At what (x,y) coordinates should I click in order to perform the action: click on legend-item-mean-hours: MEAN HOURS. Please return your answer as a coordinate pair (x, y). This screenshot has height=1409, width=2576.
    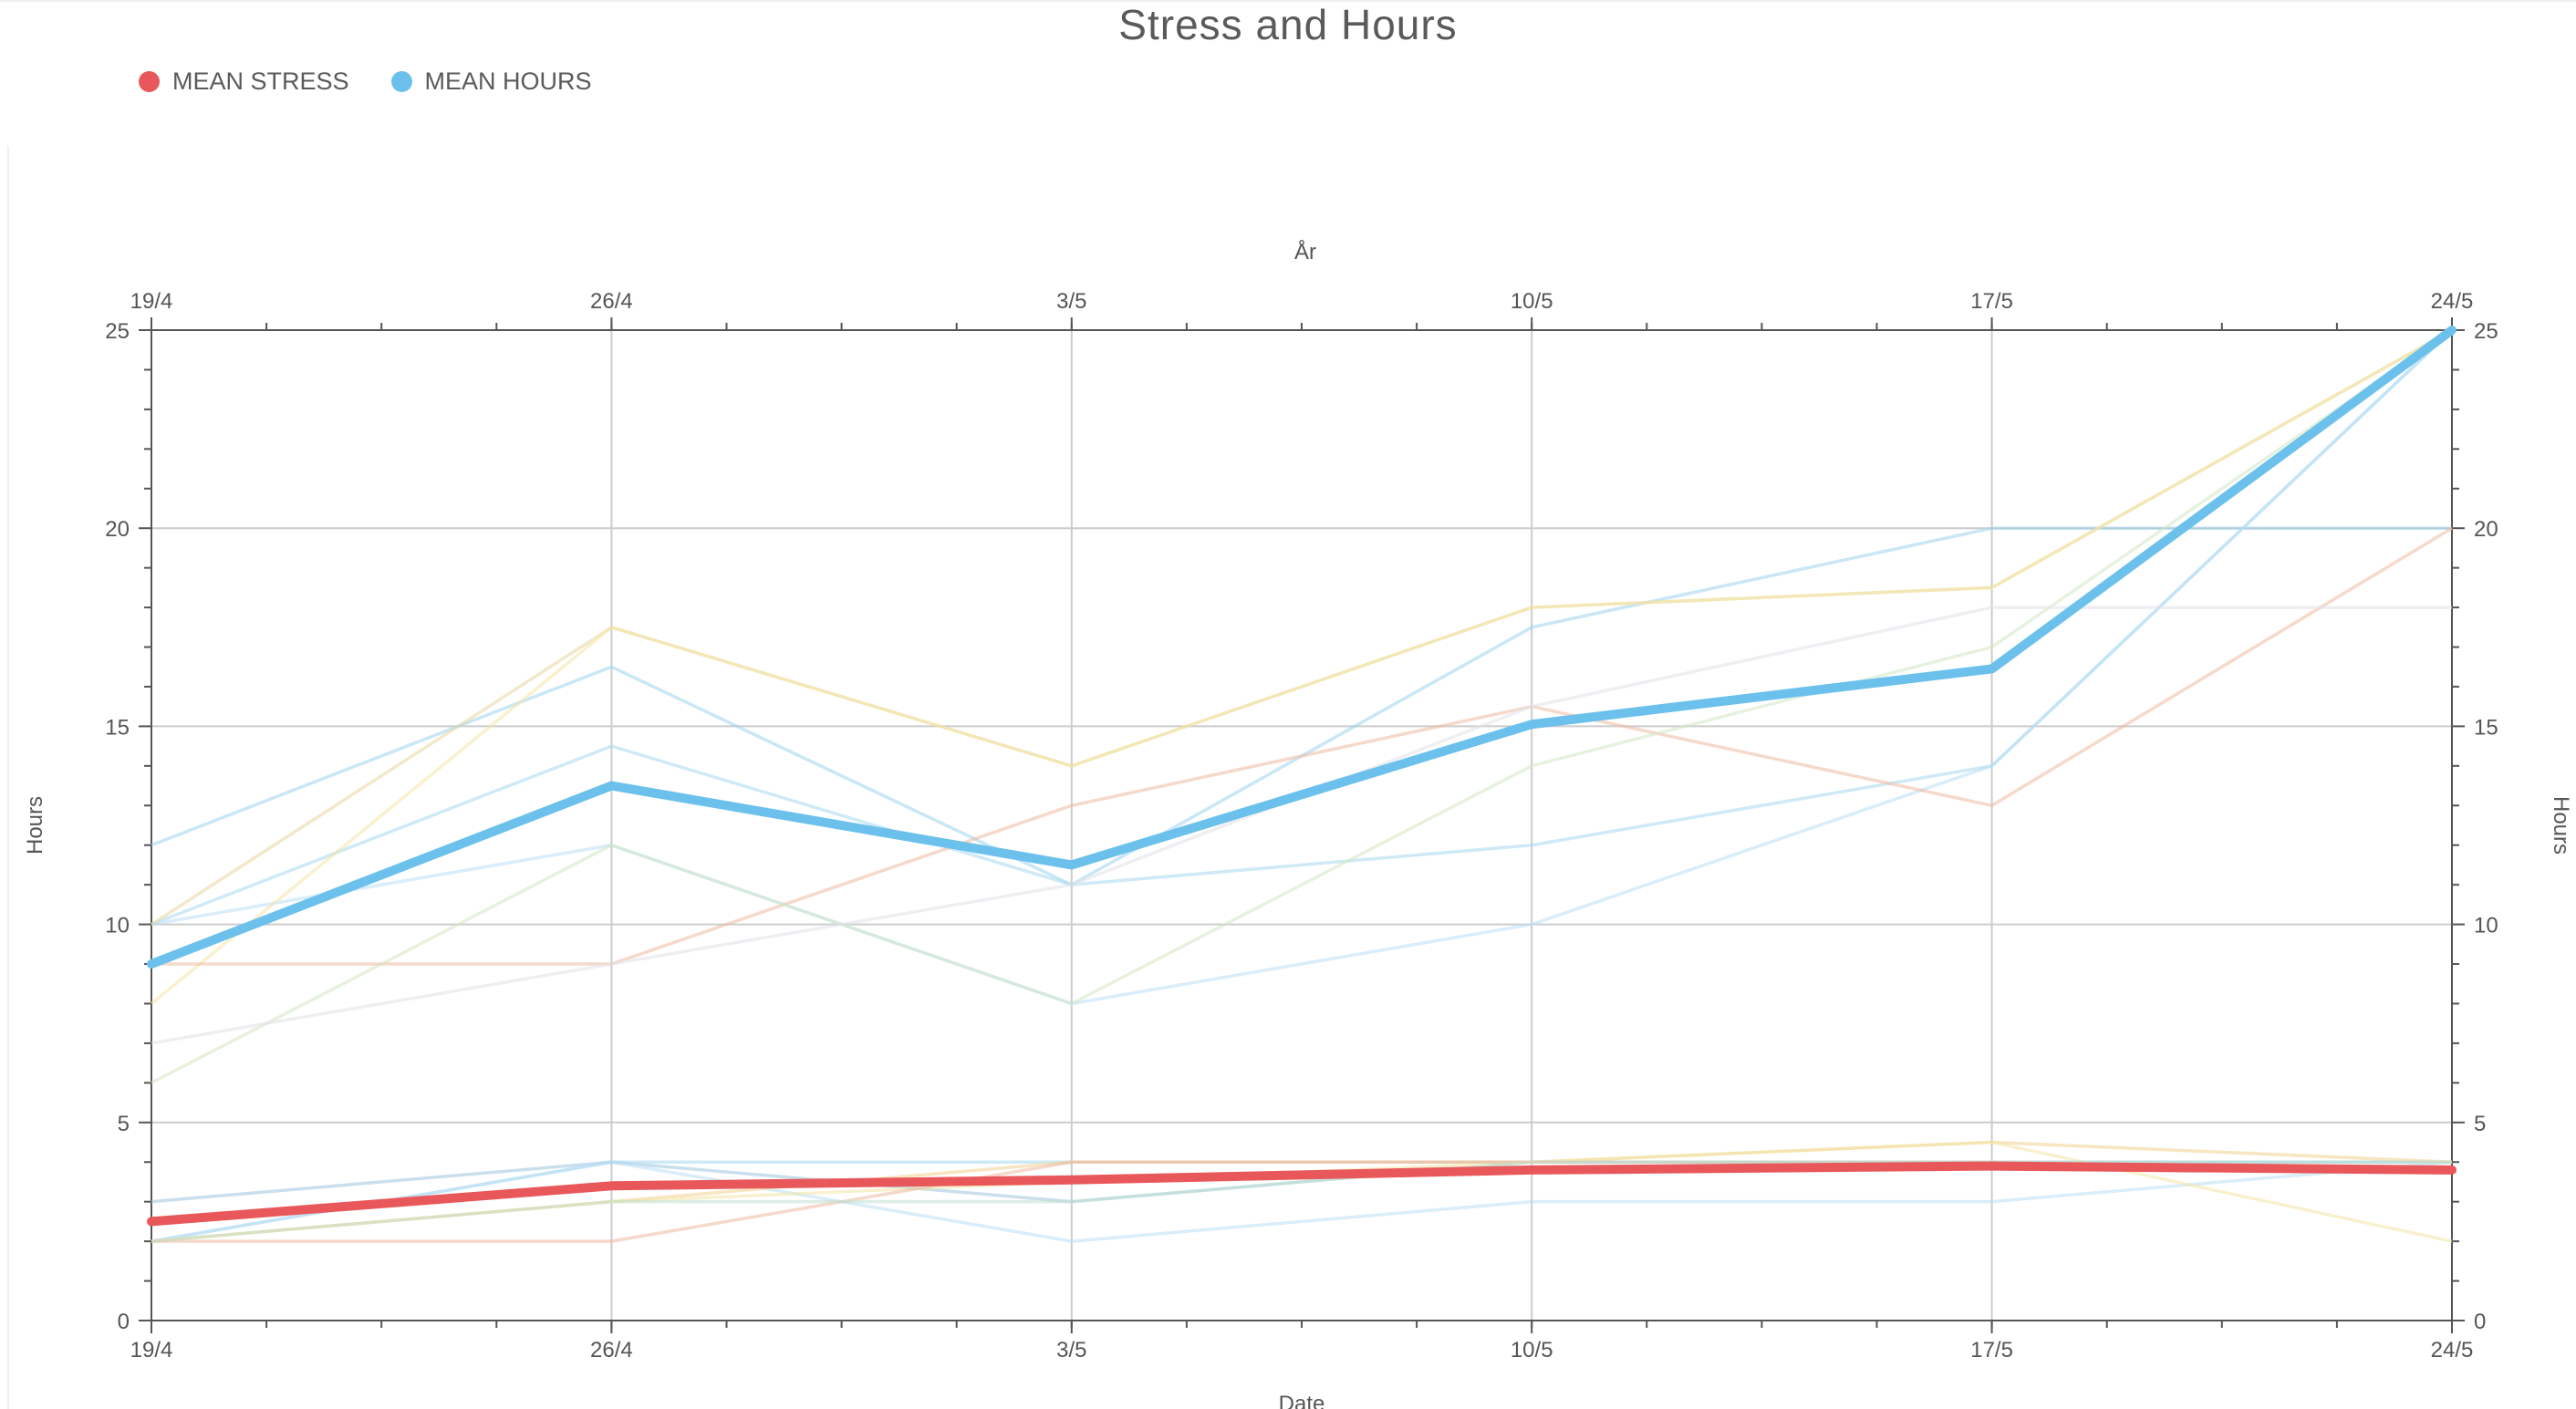
    Looking at the image, I should click on (491, 81).